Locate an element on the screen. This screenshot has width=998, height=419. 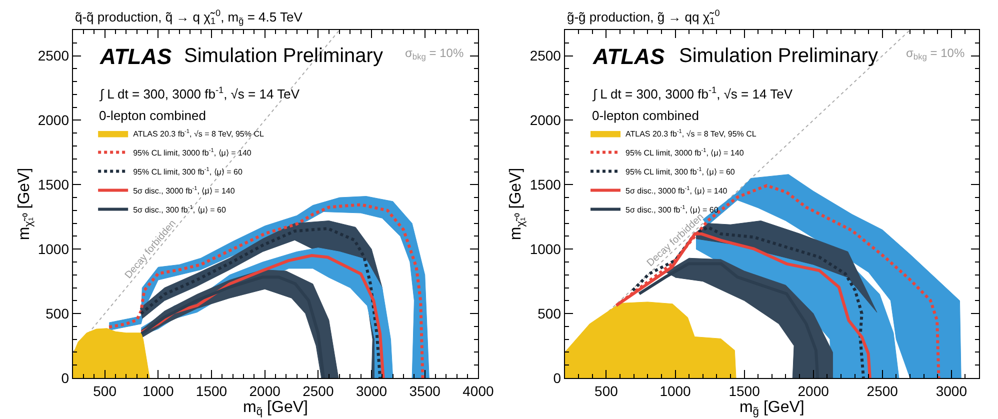
x-axis-title: m$_{q̃}$ [GeV] is located at coordinates (275, 408).